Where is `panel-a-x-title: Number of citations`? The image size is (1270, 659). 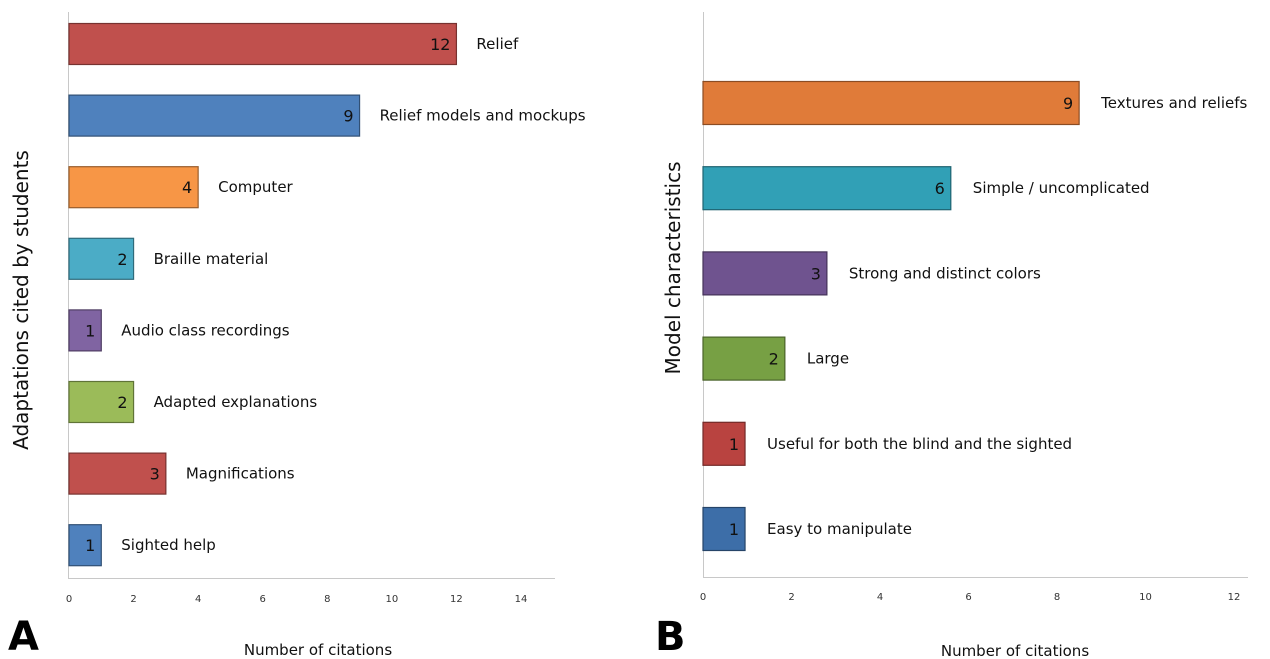
panel-a-x-title: Number of citations is located at coordinates (318, 650).